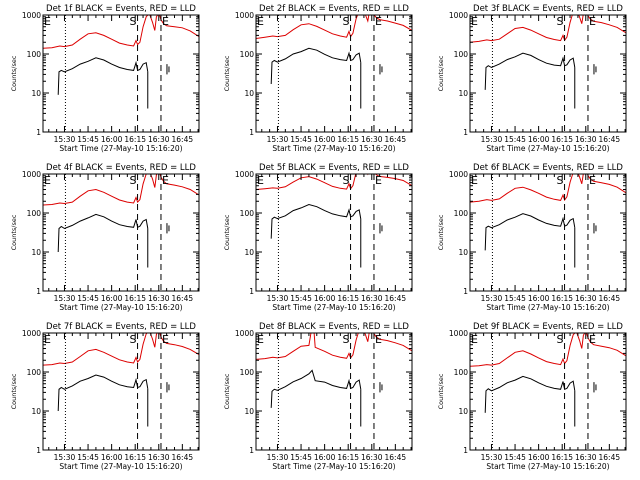 The width and height of the screenshot is (640, 480). I want to click on panel-title: Det 5f BLACK = Events, RED = LLD, so click(334, 168).